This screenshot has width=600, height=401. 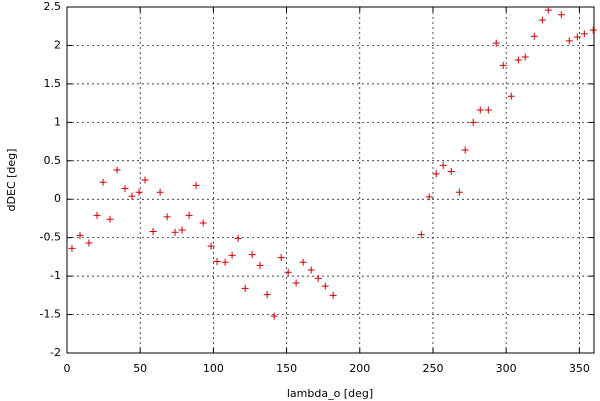 What do you see at coordinates (53, 83) in the screenshot?
I see `y-tick-label: 1.5` at bounding box center [53, 83].